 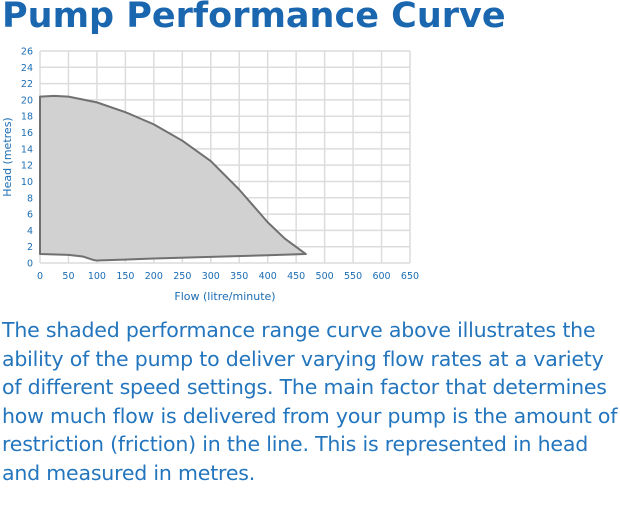 I want to click on y-tick-label: 4, so click(x=30, y=231).